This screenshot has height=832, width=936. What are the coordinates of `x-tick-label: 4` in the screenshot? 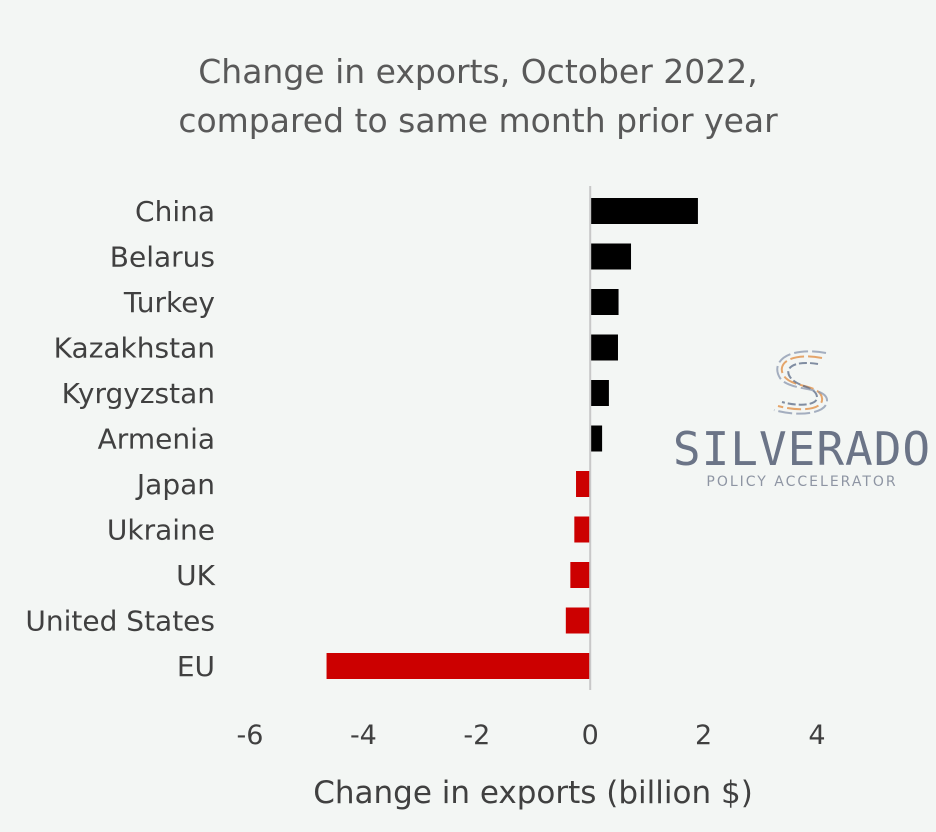 It's located at (816, 735).